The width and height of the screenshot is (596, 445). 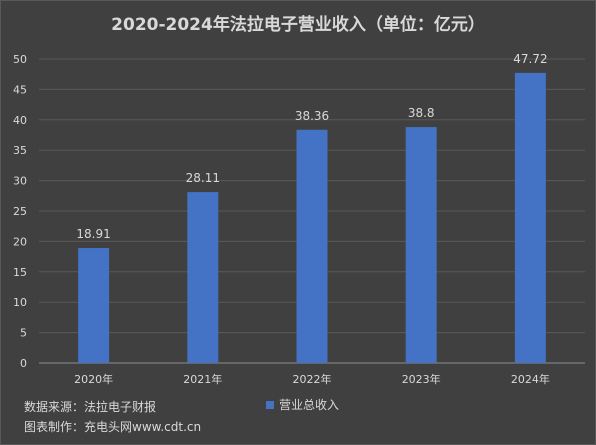 I want to click on y-tick-label: 5, so click(x=23, y=333).